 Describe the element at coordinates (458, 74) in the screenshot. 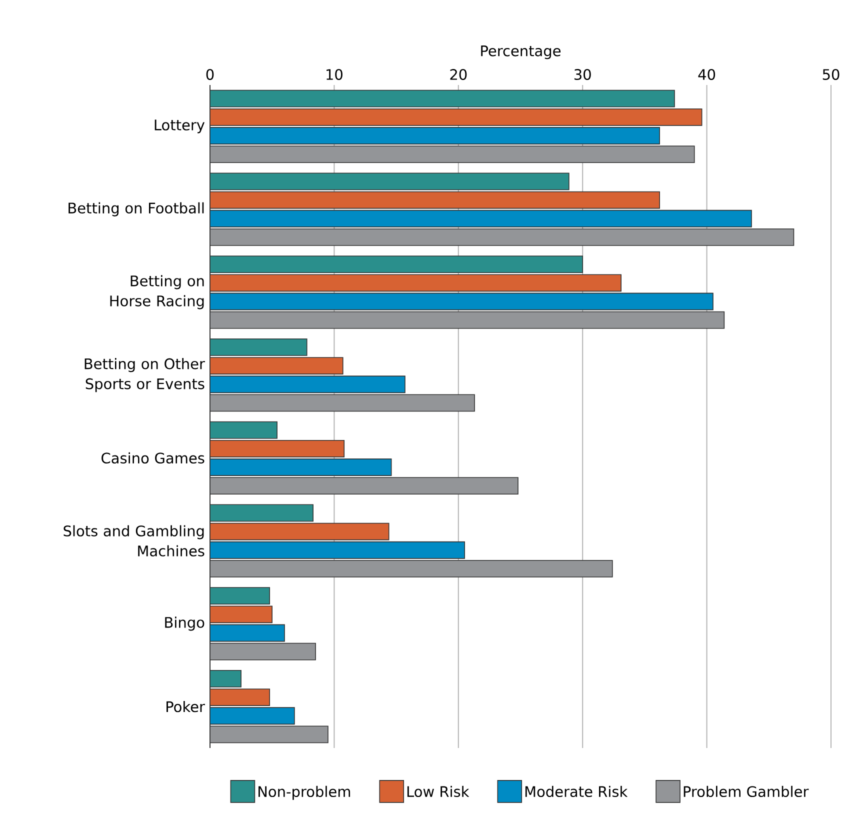

I see `x-tick-label: 20` at that location.